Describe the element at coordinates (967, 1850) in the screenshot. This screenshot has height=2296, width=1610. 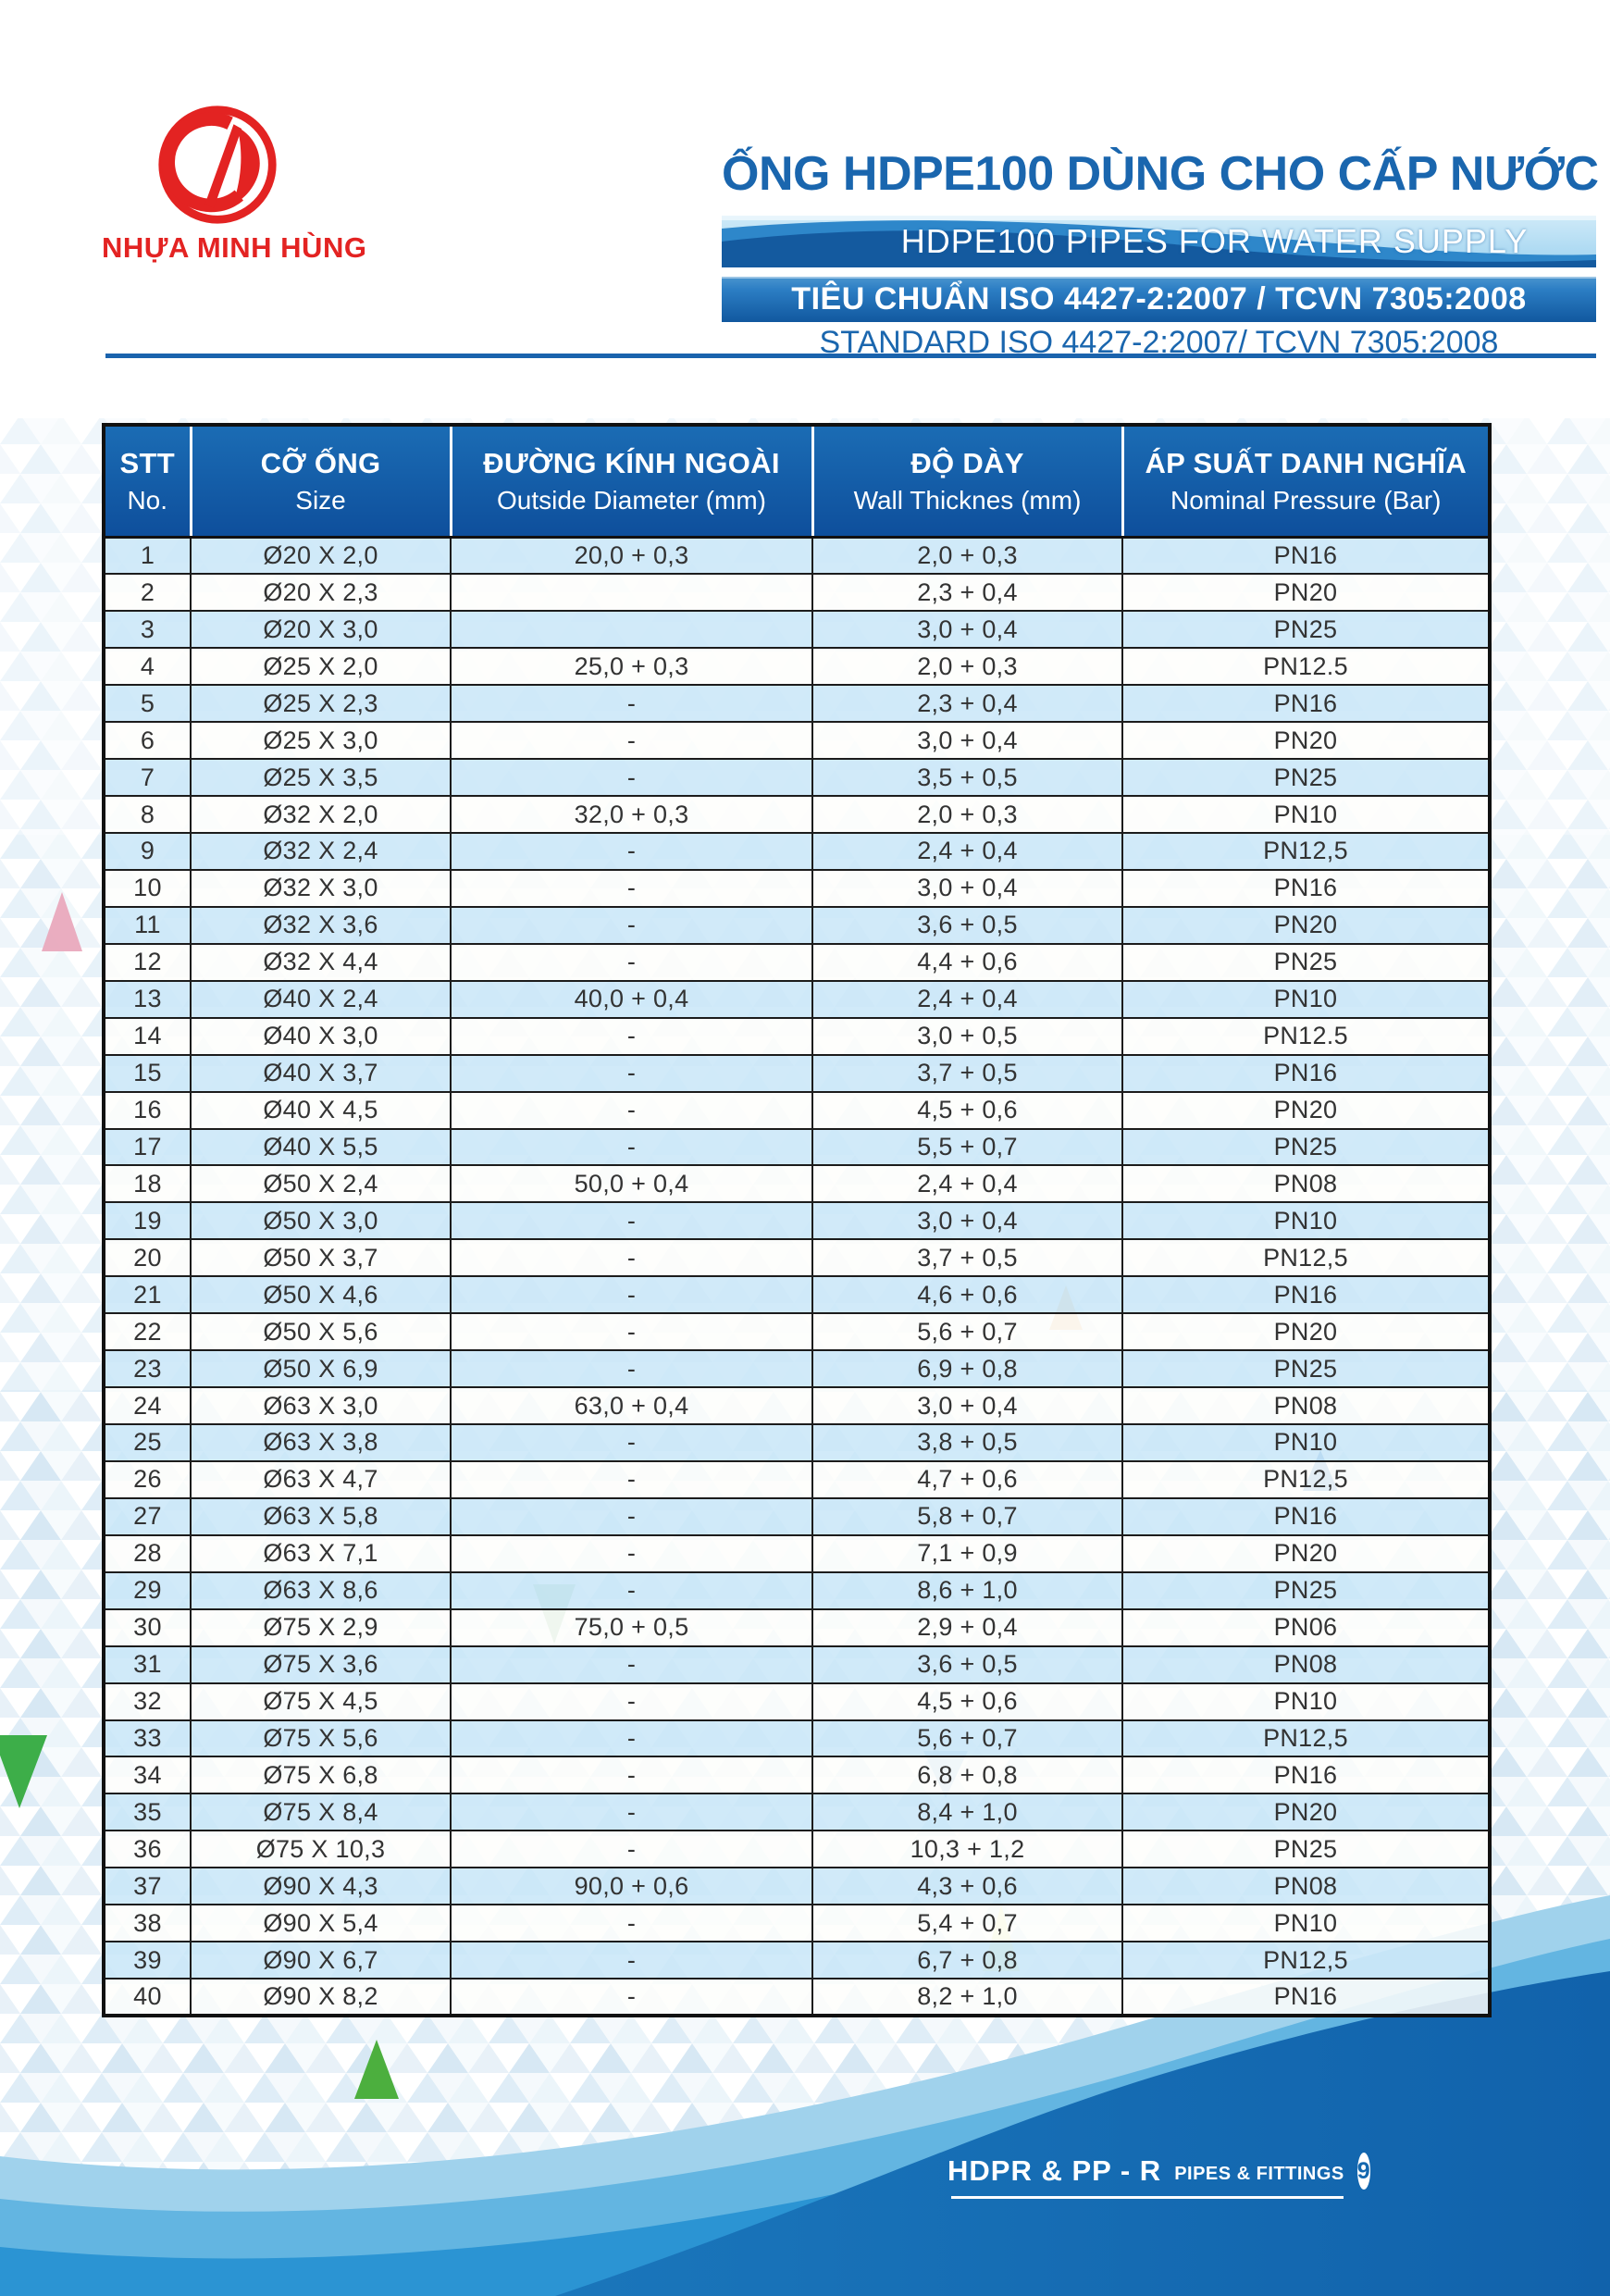
I see `cell-wall-thickness: 10,3 + 1,2` at that location.